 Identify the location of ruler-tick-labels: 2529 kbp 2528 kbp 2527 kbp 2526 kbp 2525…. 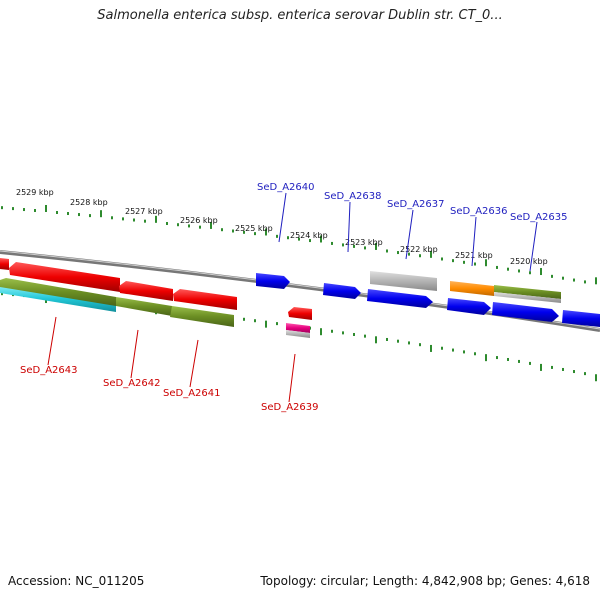
(282, 227).